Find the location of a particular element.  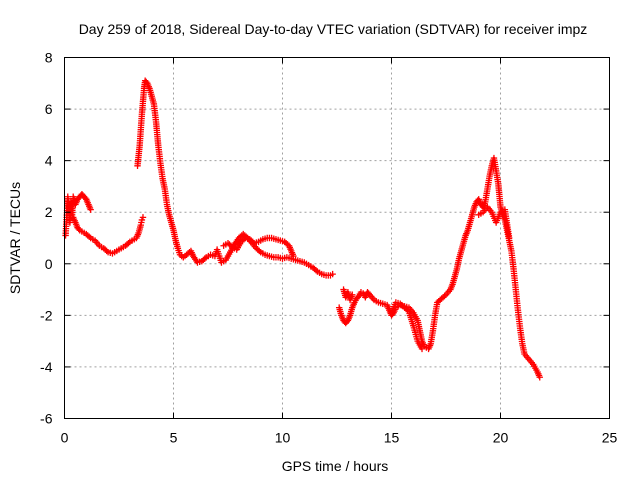

x-tick-label: 10 is located at coordinates (283, 438).